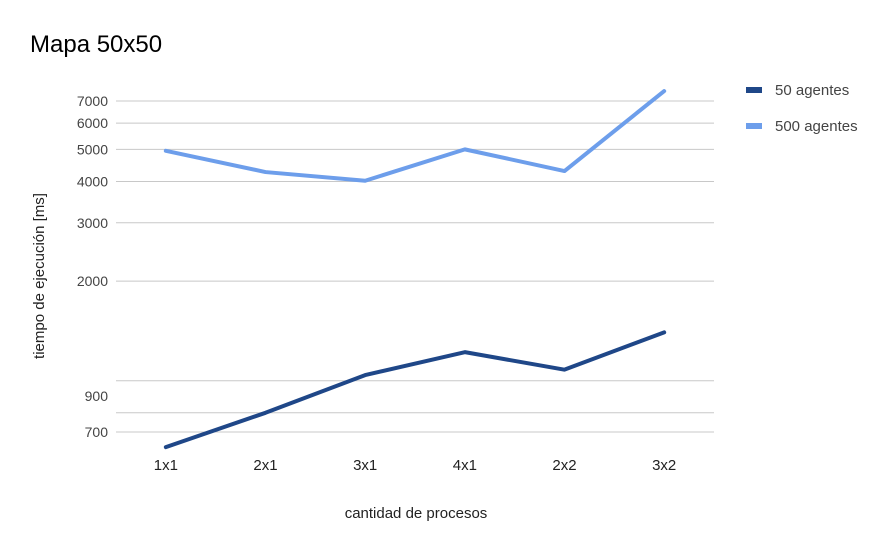 The image size is (890, 550). I want to click on x-tick-label: 4x1, so click(465, 465).